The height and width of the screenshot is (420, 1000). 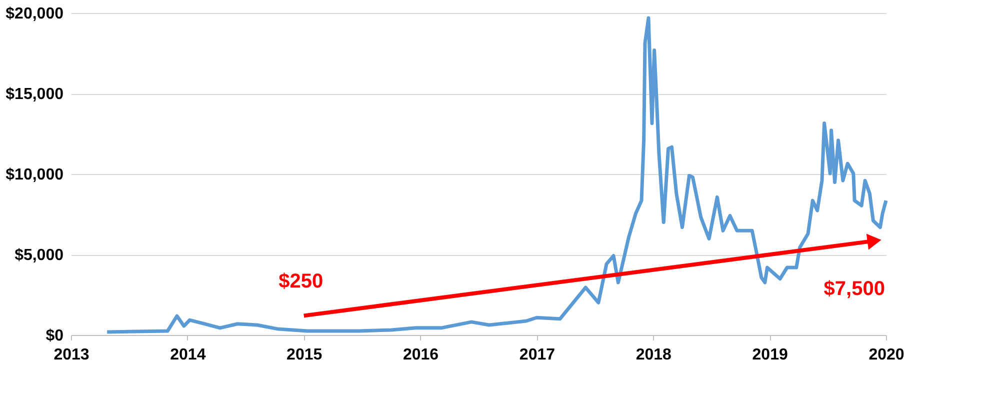 What do you see at coordinates (420, 355) in the screenshot?
I see `x-tick-label: 2016` at bounding box center [420, 355].